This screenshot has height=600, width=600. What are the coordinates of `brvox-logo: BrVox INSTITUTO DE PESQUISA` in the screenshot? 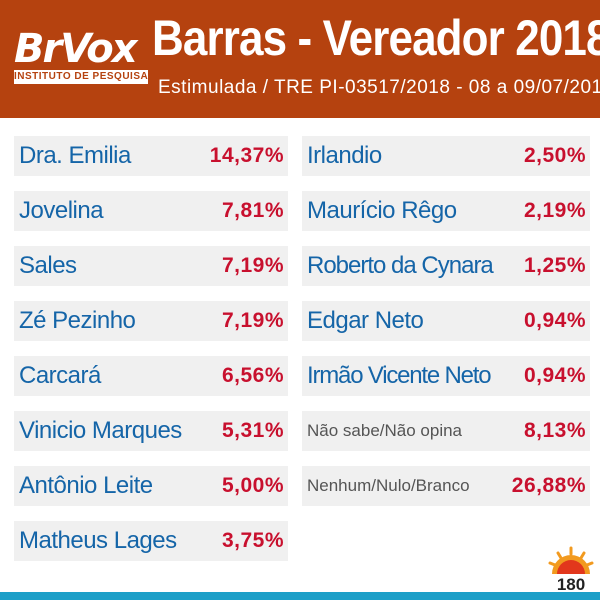 It's located at (81, 57).